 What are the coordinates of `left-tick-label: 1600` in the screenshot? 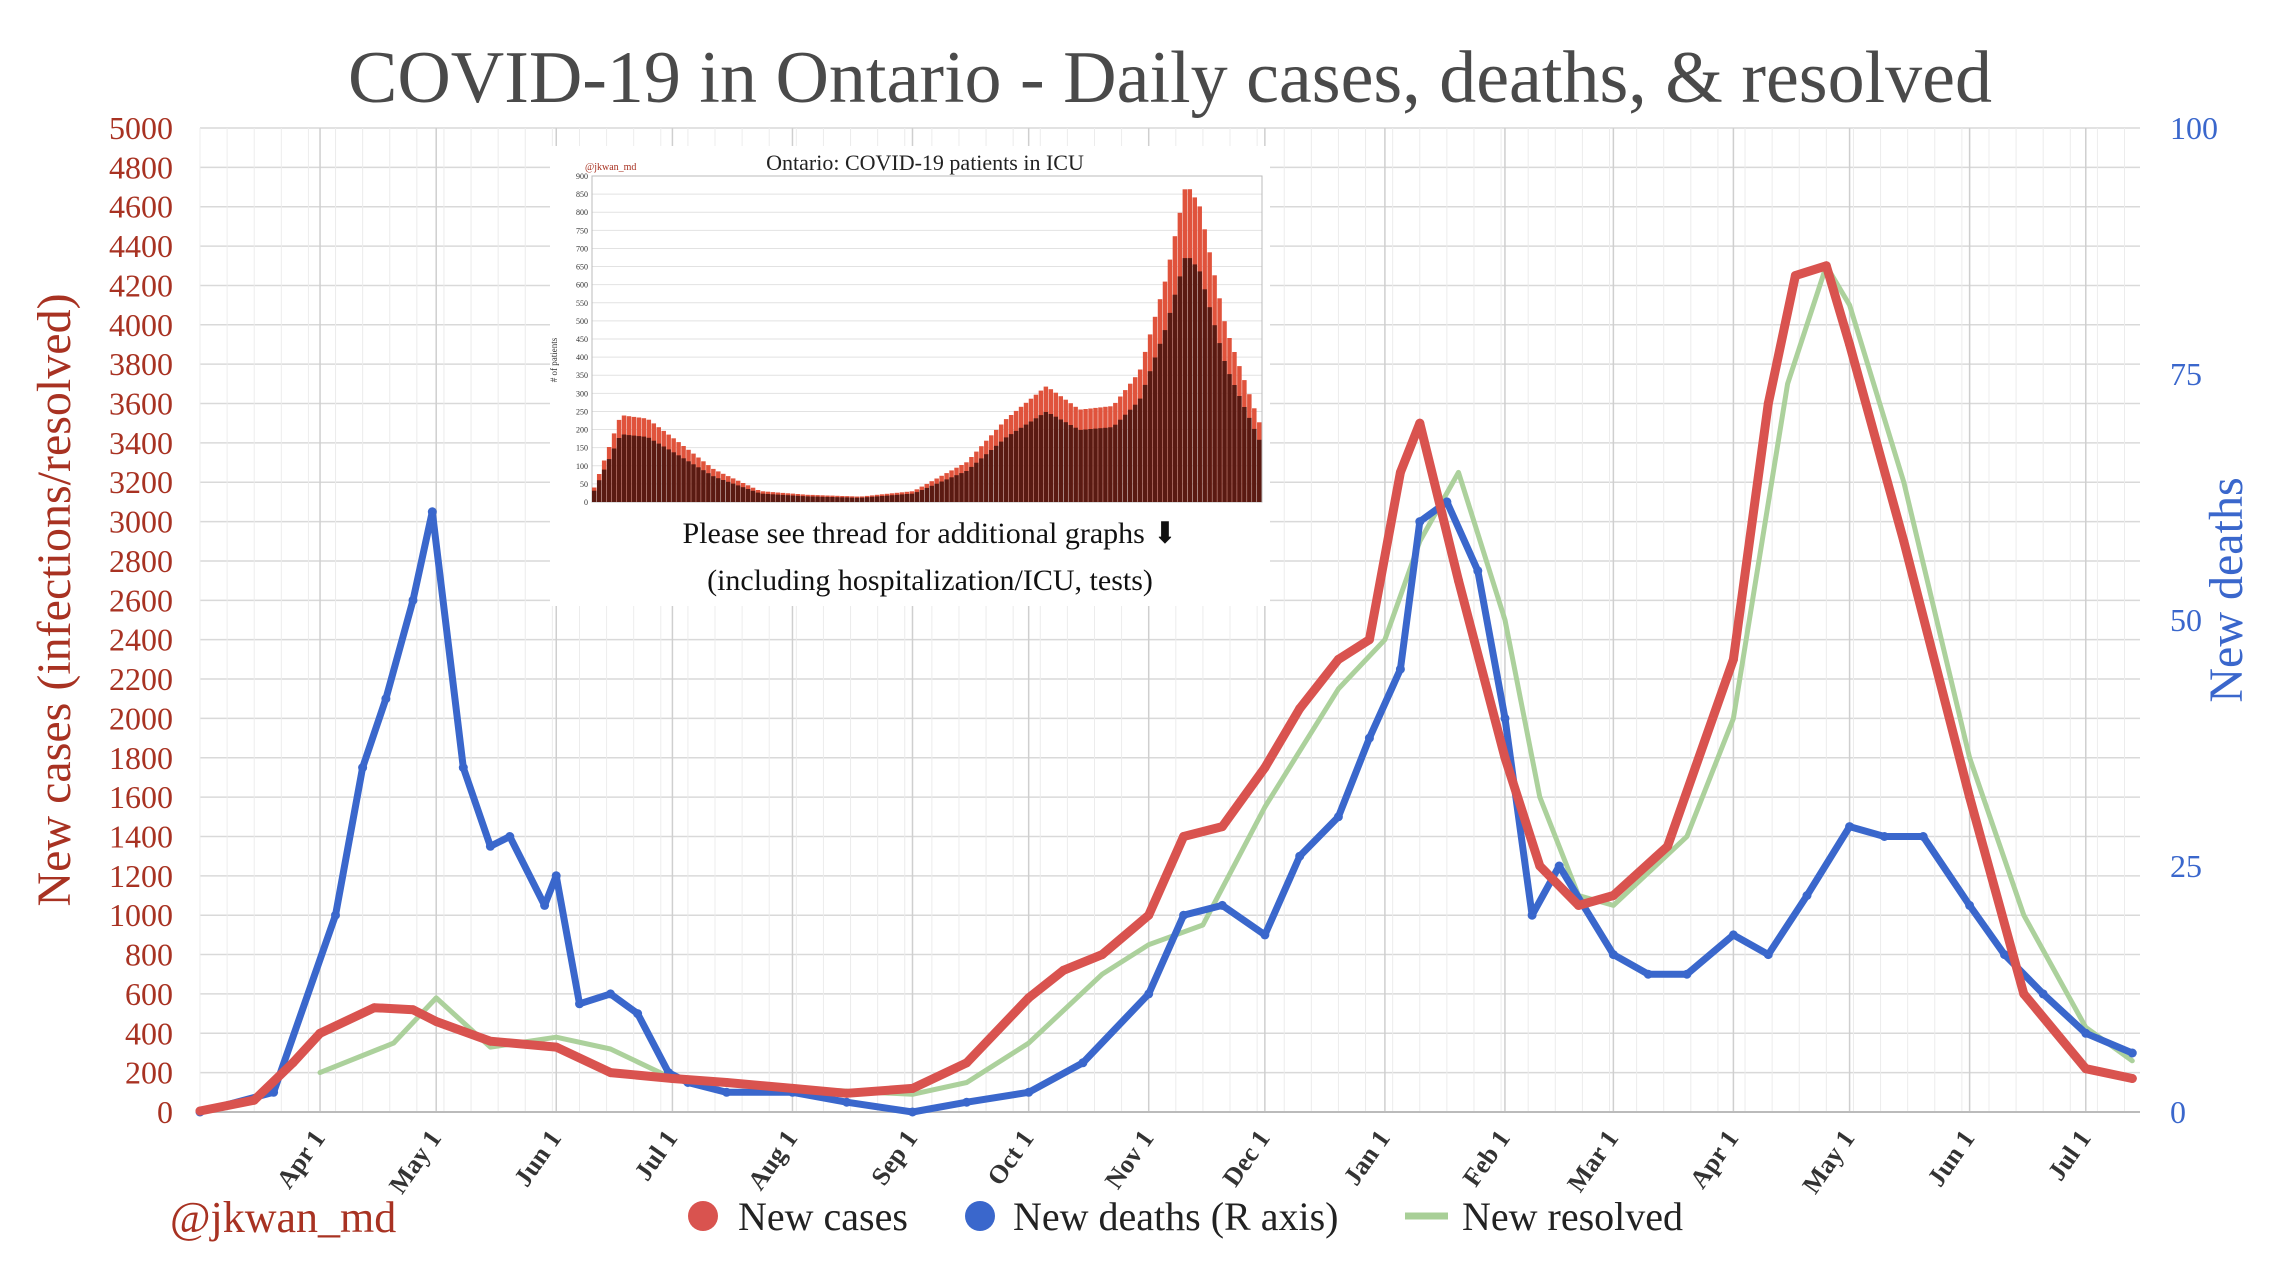 It's located at (141, 797).